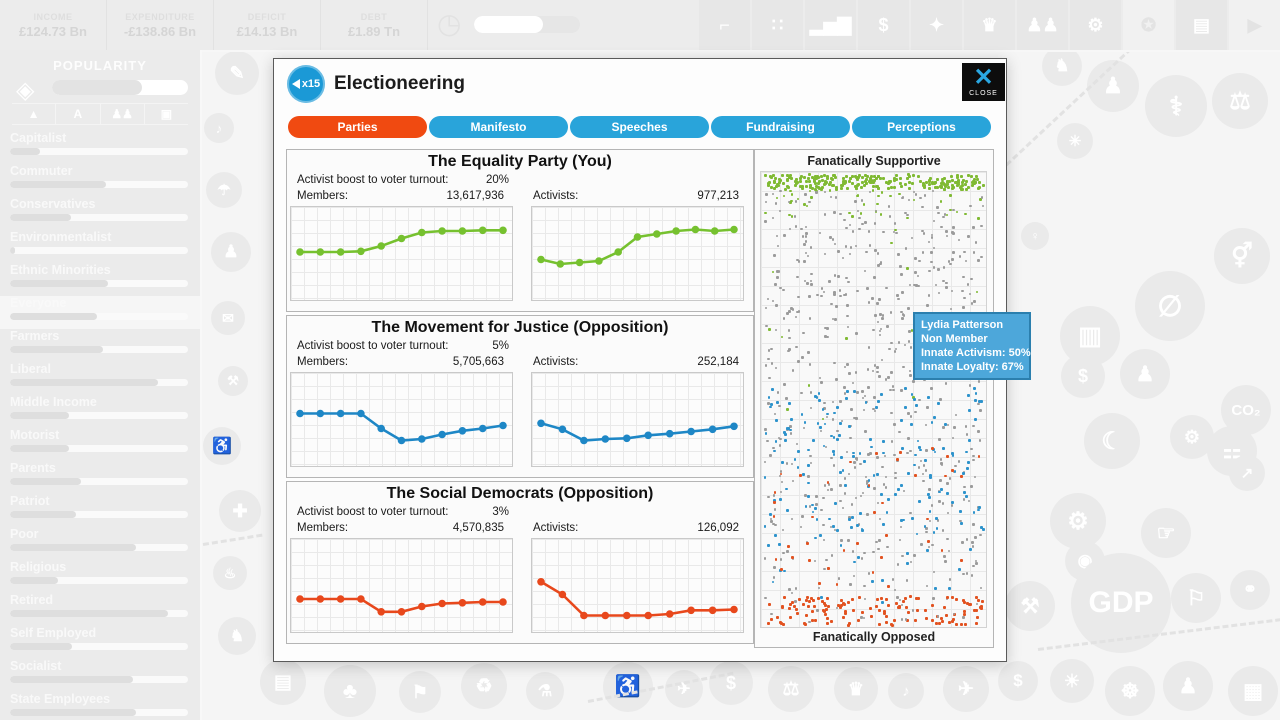 This screenshot has width=1280, height=720. What do you see at coordinates (1095, 25) in the screenshot?
I see `settings-icon: ⚙` at bounding box center [1095, 25].